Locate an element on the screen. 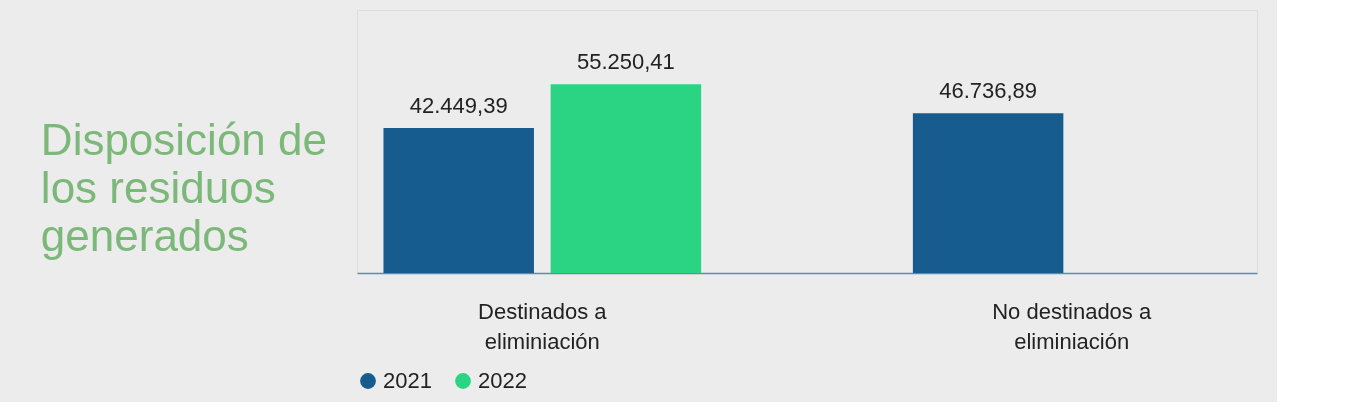  data-label: 46.736,89 is located at coordinates (988, 91).